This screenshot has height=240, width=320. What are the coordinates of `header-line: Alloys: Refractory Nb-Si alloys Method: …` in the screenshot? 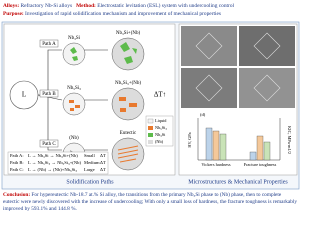 It's located at (118, 6).